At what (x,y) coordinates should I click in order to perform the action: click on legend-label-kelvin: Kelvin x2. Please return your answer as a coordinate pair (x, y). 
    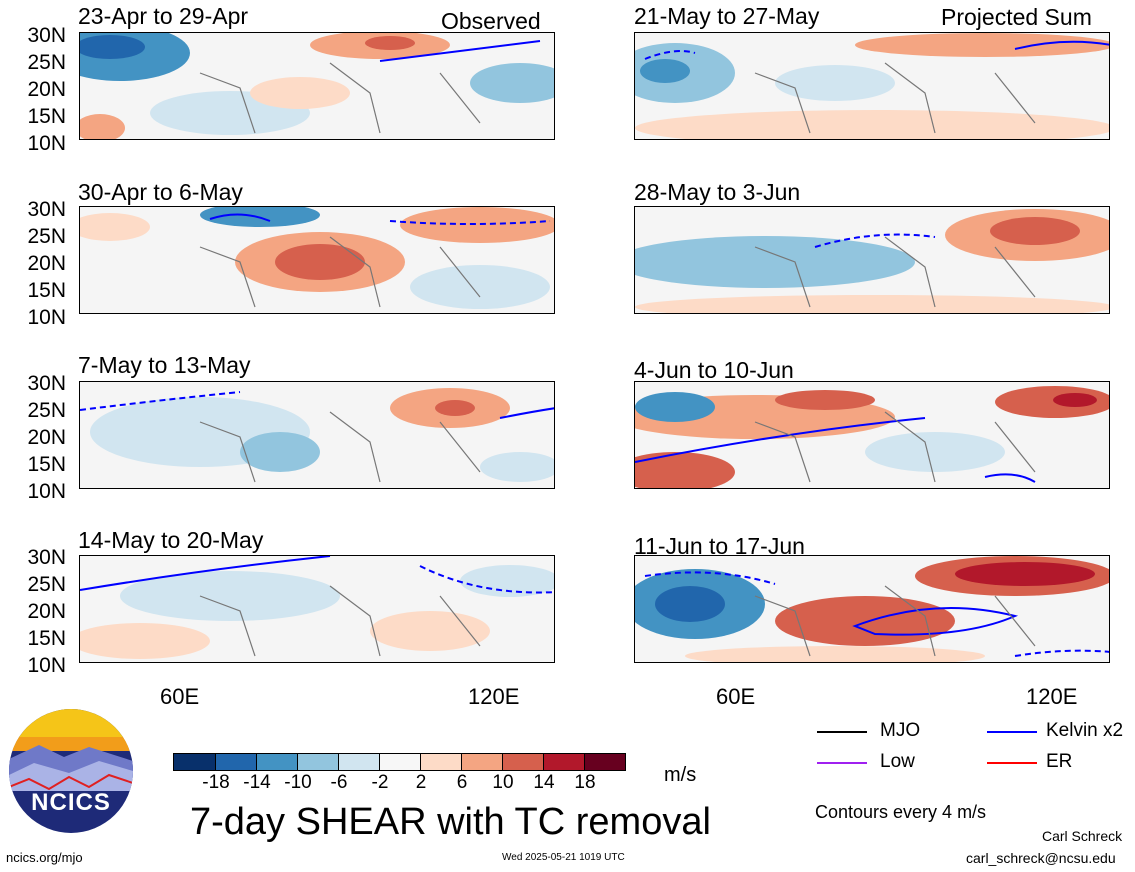
    Looking at the image, I should click on (1085, 730).